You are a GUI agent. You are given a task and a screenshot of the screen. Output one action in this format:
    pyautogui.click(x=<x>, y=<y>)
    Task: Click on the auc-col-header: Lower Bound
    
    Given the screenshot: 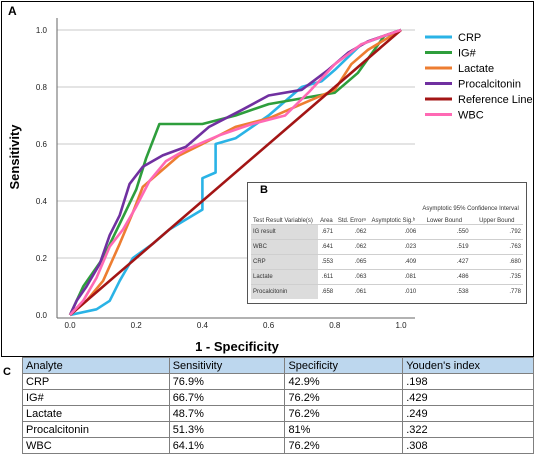 What is the action you would take?
    pyautogui.click(x=444, y=221)
    